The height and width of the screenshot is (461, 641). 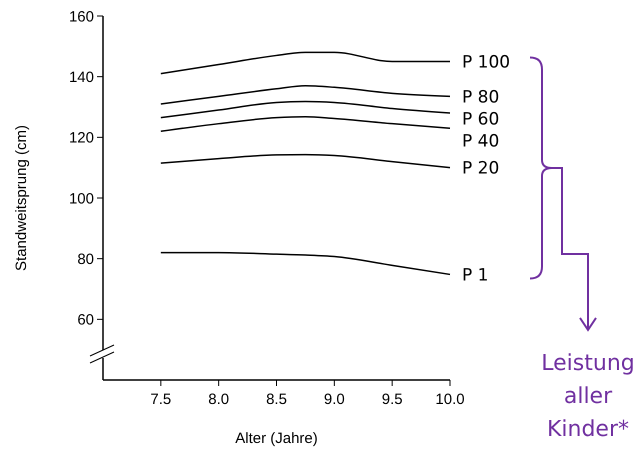 I want to click on x-tick-label: 7.5, so click(x=161, y=399).